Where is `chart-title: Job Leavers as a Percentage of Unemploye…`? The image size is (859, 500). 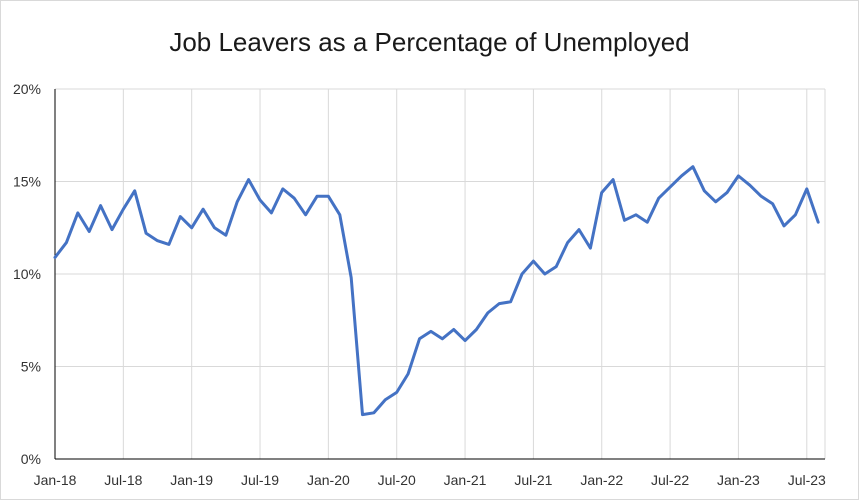 chart-title: Job Leavers as a Percentage of Unemploye… is located at coordinates (429, 42).